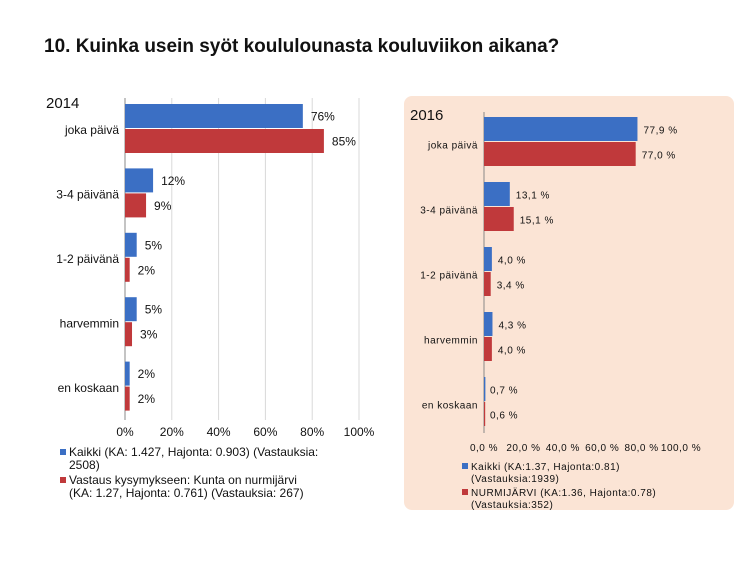 The image size is (748, 561). Describe the element at coordinates (515, 479) in the screenshot. I see `legend-label: (Vastauksia:1939)` at that location.